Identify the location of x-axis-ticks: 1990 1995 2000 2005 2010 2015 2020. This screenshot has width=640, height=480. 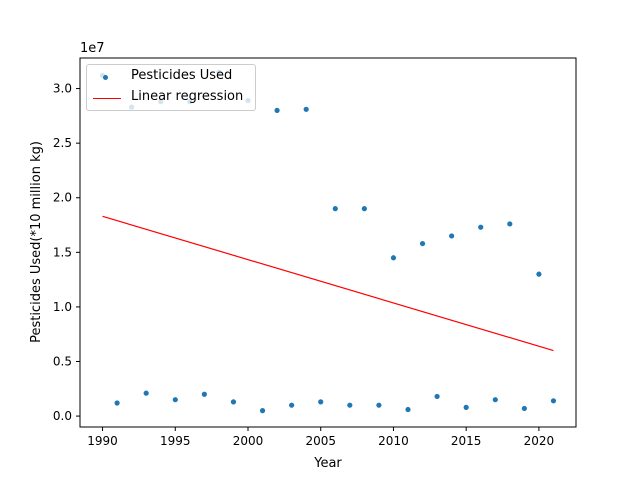
(320, 437).